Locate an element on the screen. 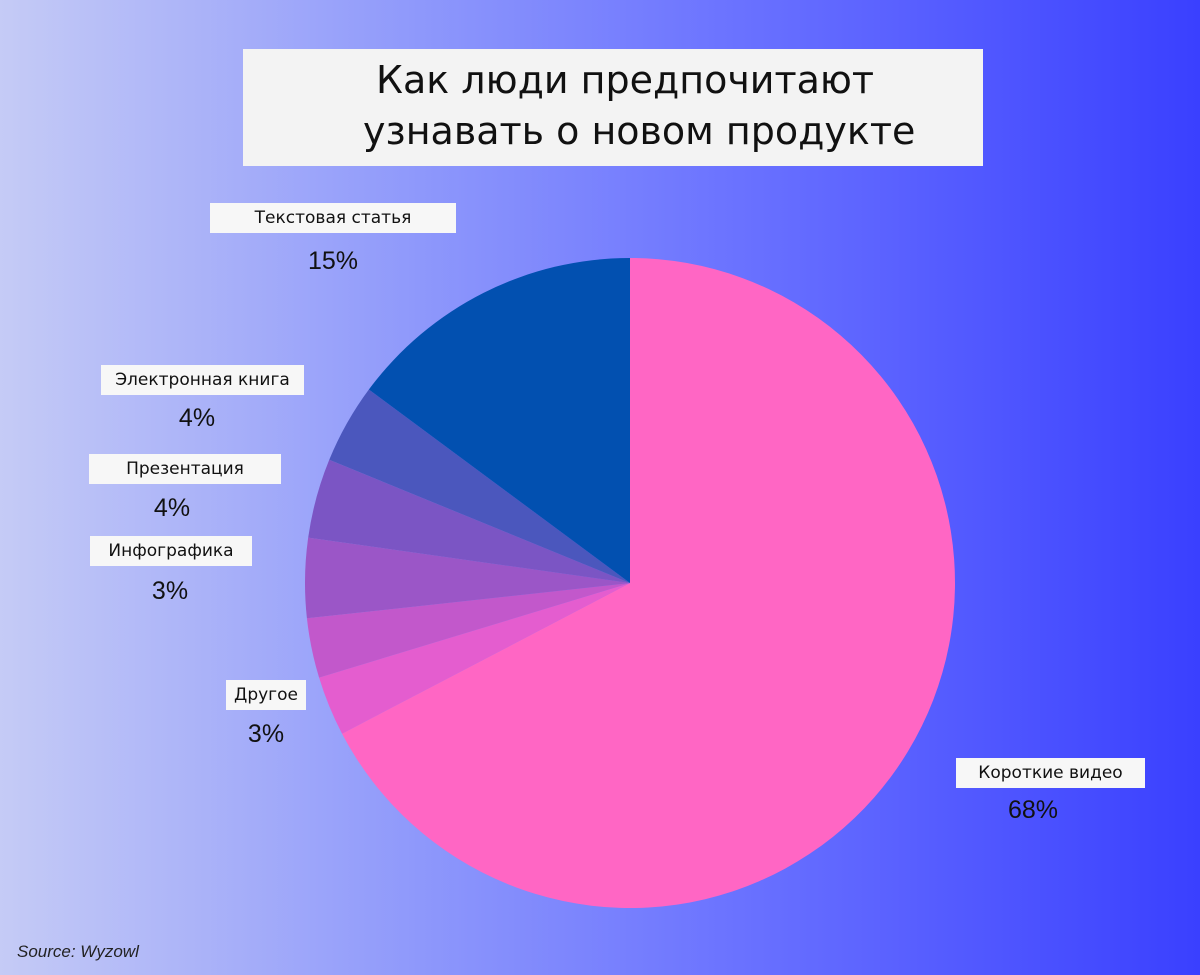  label-infographic: Инфографика is located at coordinates (171, 551).